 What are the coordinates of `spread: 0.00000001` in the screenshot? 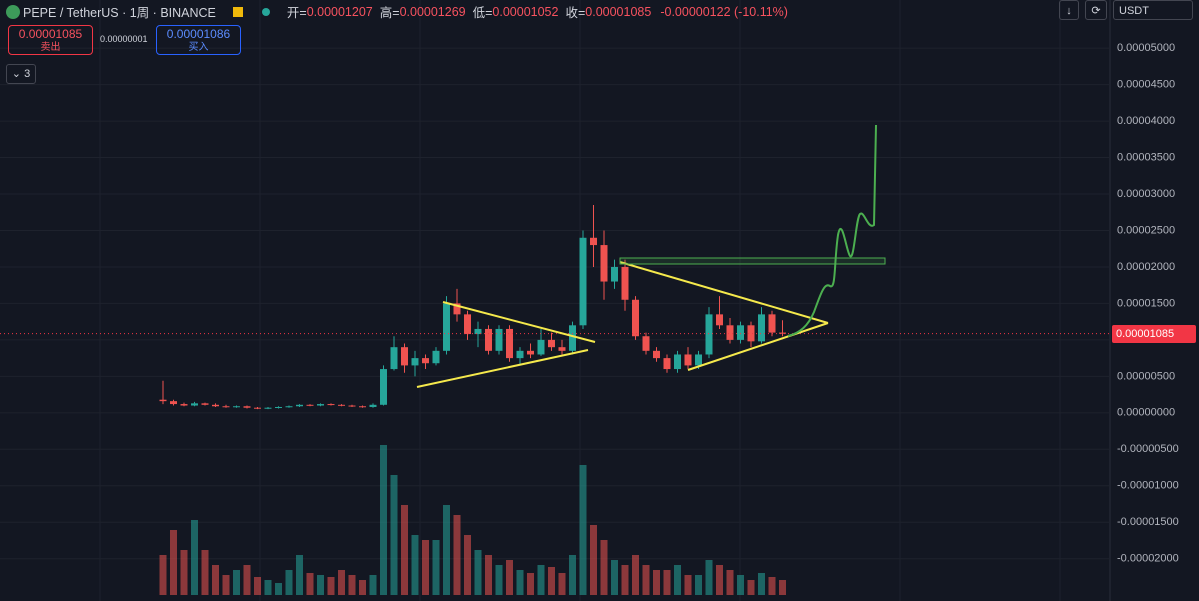 It's located at (124, 39).